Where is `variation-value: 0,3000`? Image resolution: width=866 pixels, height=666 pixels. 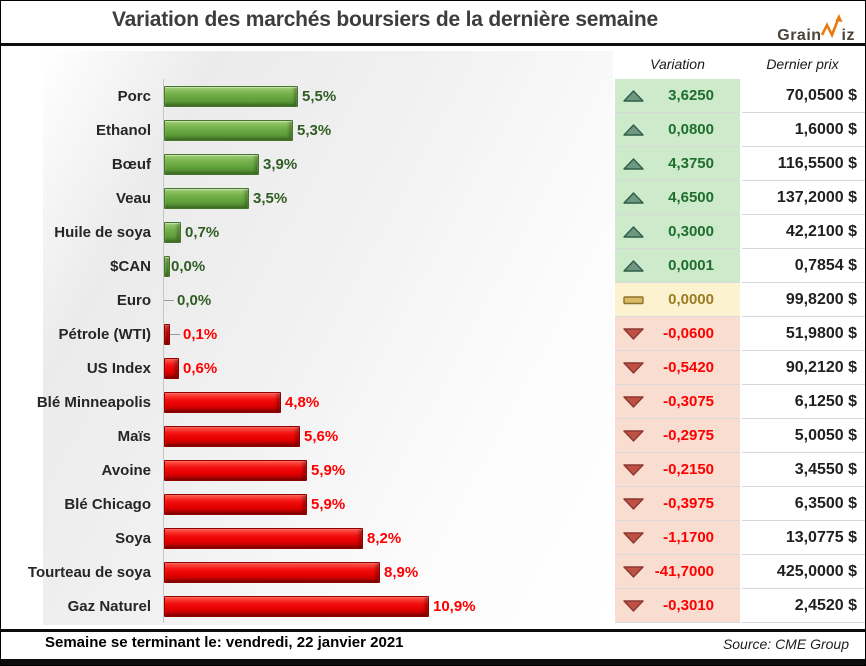
variation-value: 0,3000 is located at coordinates (691, 231).